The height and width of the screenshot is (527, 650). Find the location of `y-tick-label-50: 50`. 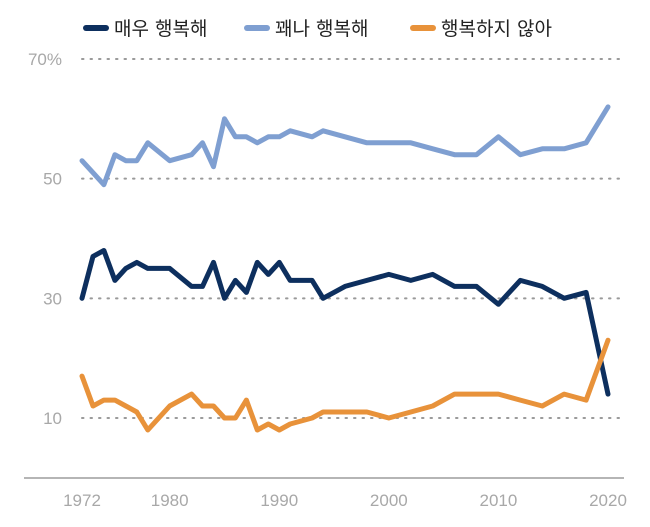

y-tick-label-50: 50 is located at coordinates (52, 179).